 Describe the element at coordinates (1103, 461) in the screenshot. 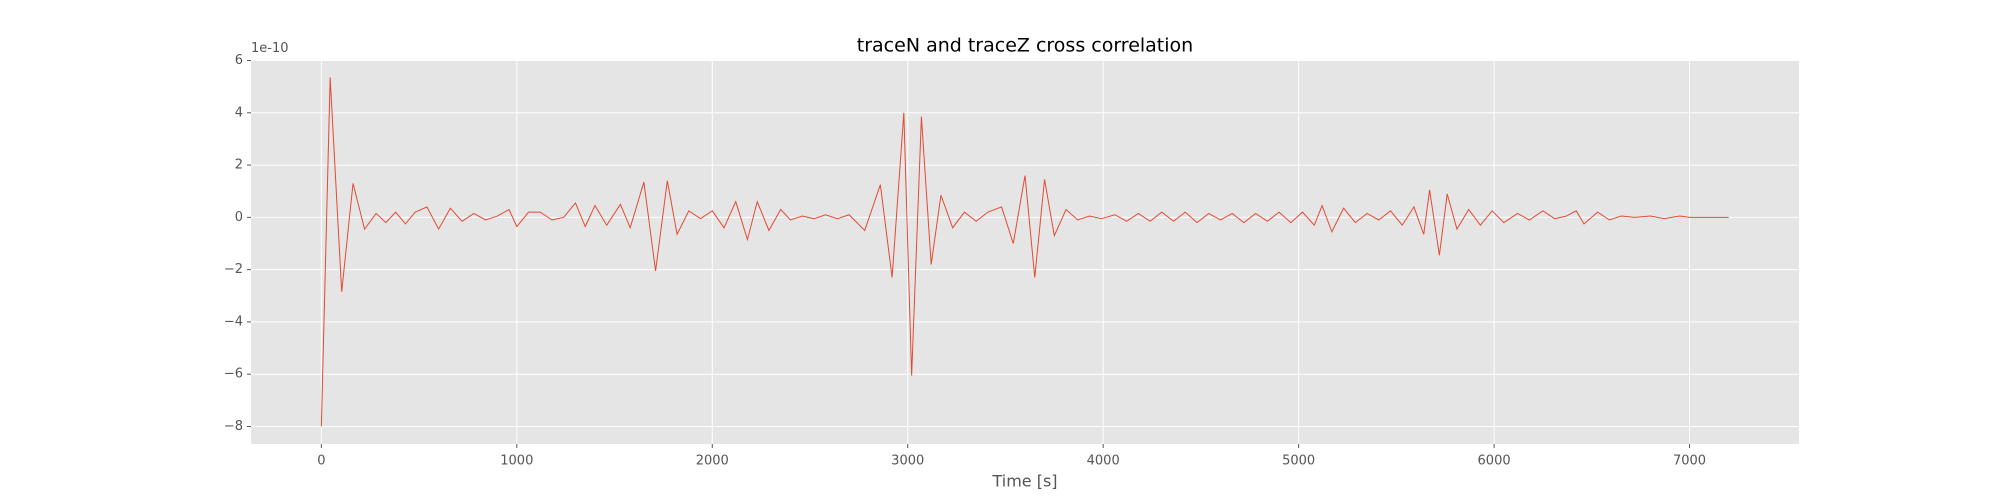

I see `x-tick-label: 4000` at that location.